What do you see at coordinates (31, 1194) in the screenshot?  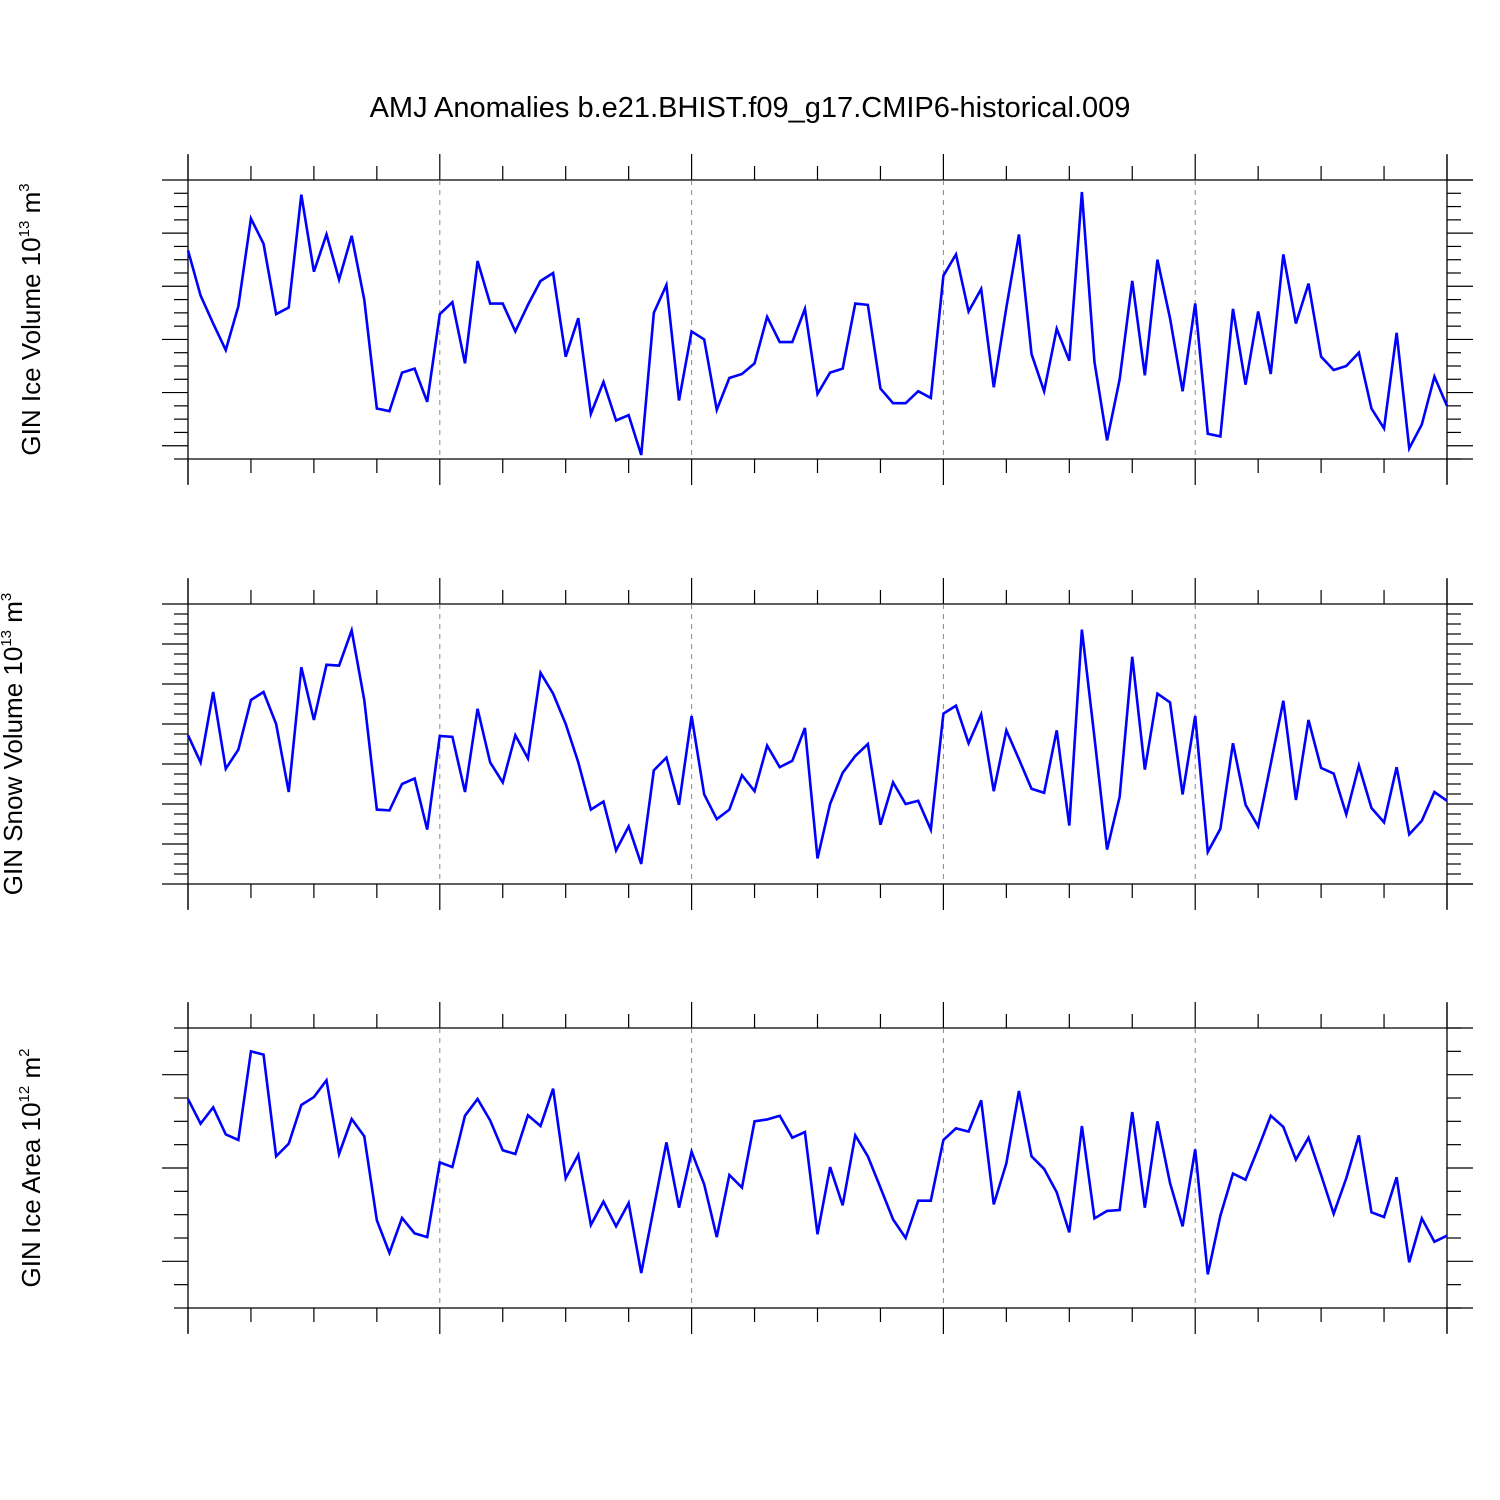 I see `y-axis-label-main: GIN Ice Area 10` at bounding box center [31, 1194].